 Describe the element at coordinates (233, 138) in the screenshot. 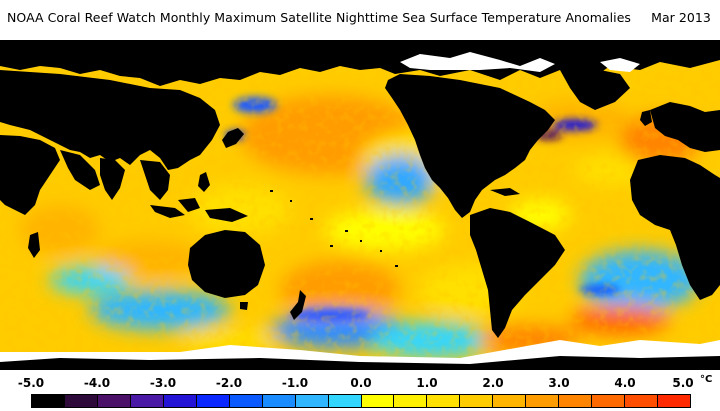

I see `japan` at that location.